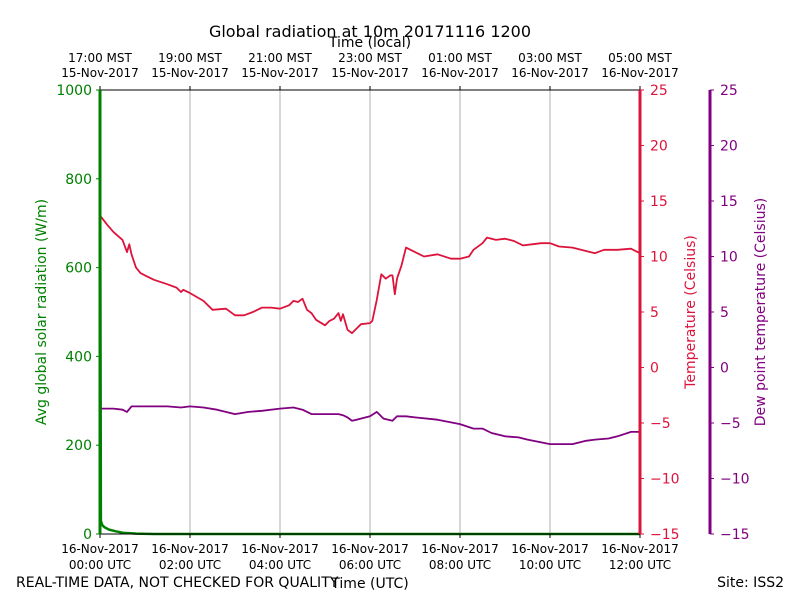  Describe the element at coordinates (735, 480) in the screenshot. I see `dewpoint-tick-label: −10` at that location.